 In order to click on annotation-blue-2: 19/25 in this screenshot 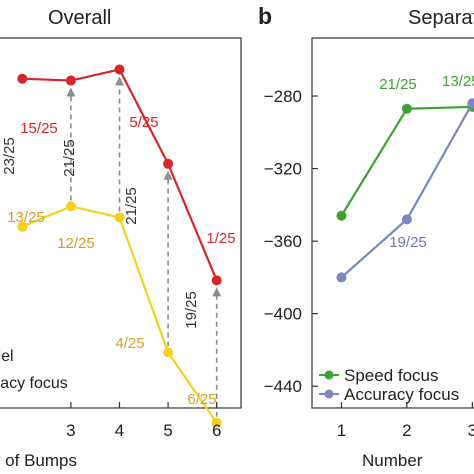, I will do `click(408, 242)`.